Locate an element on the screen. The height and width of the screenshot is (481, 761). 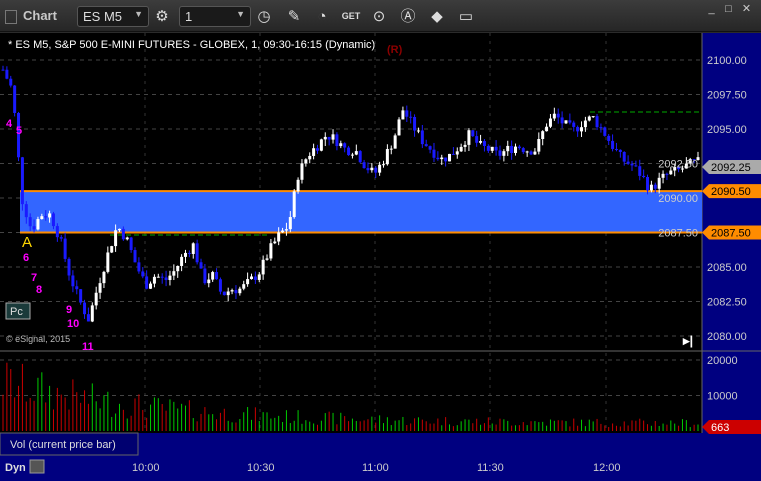
zone-bottom-label is located at coordinates (731, 232).